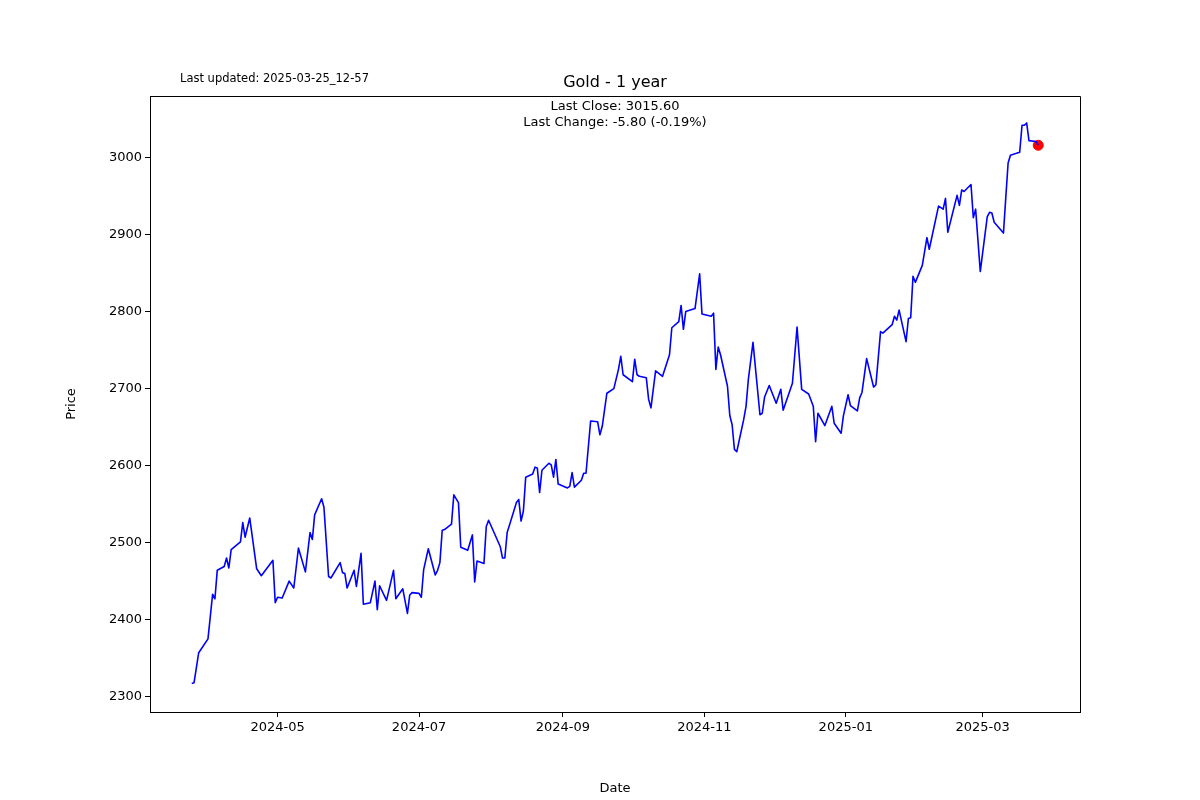  Describe the element at coordinates (125, 695) in the screenshot. I see `y-tick-label: 2300` at that location.